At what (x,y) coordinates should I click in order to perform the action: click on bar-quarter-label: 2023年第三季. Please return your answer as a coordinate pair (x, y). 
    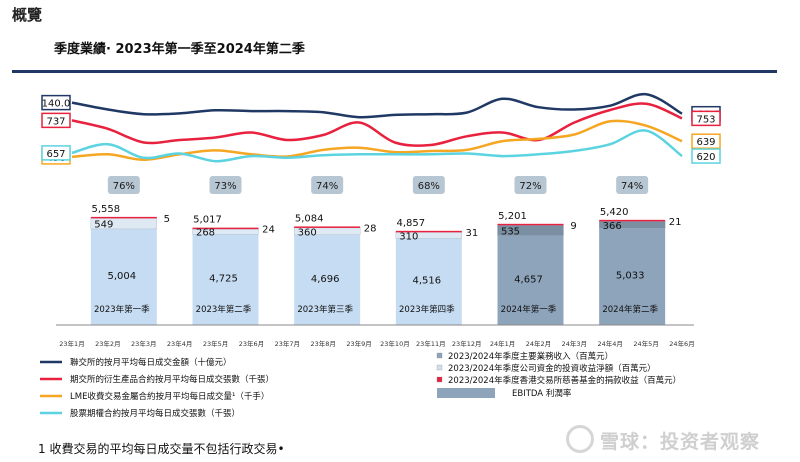
    Looking at the image, I should click on (325, 309).